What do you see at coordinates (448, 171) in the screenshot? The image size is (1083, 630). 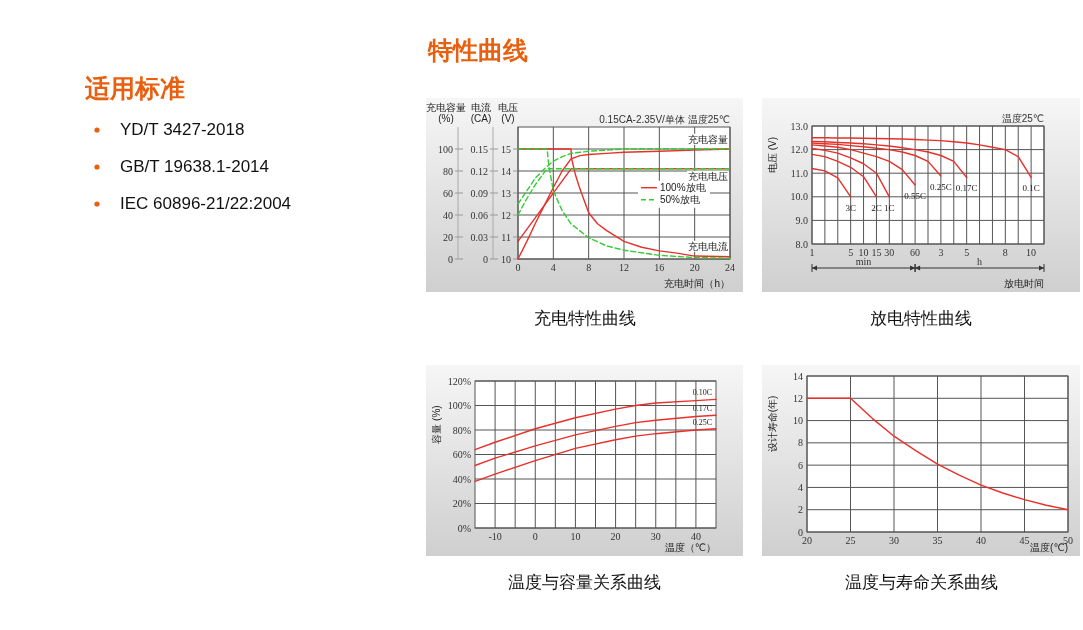 I see `y3-tick-label: 80` at bounding box center [448, 171].